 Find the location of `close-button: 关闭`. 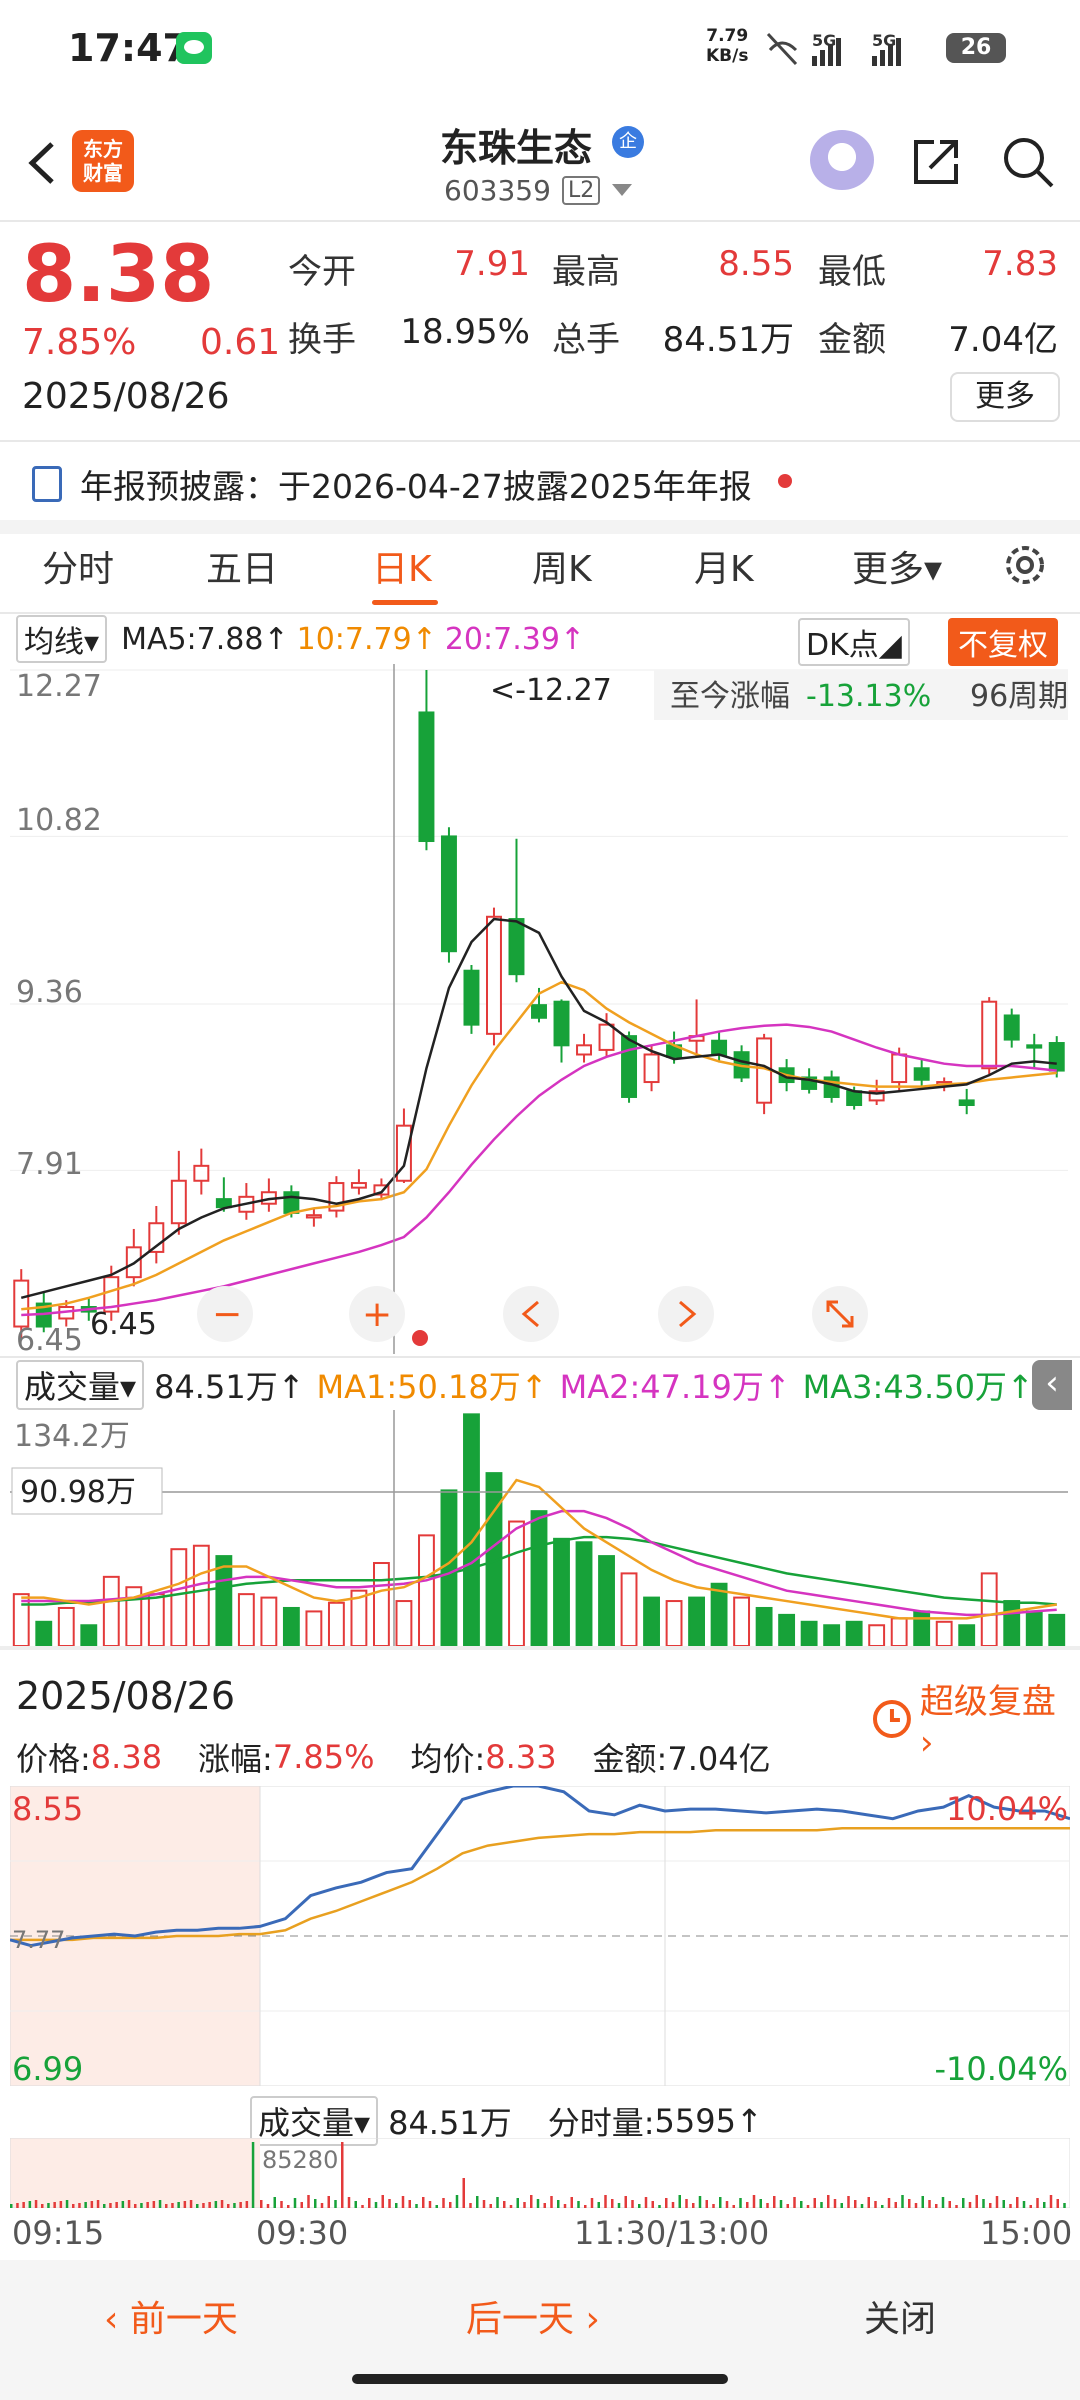

close-button: 关闭 is located at coordinates (900, 2319).